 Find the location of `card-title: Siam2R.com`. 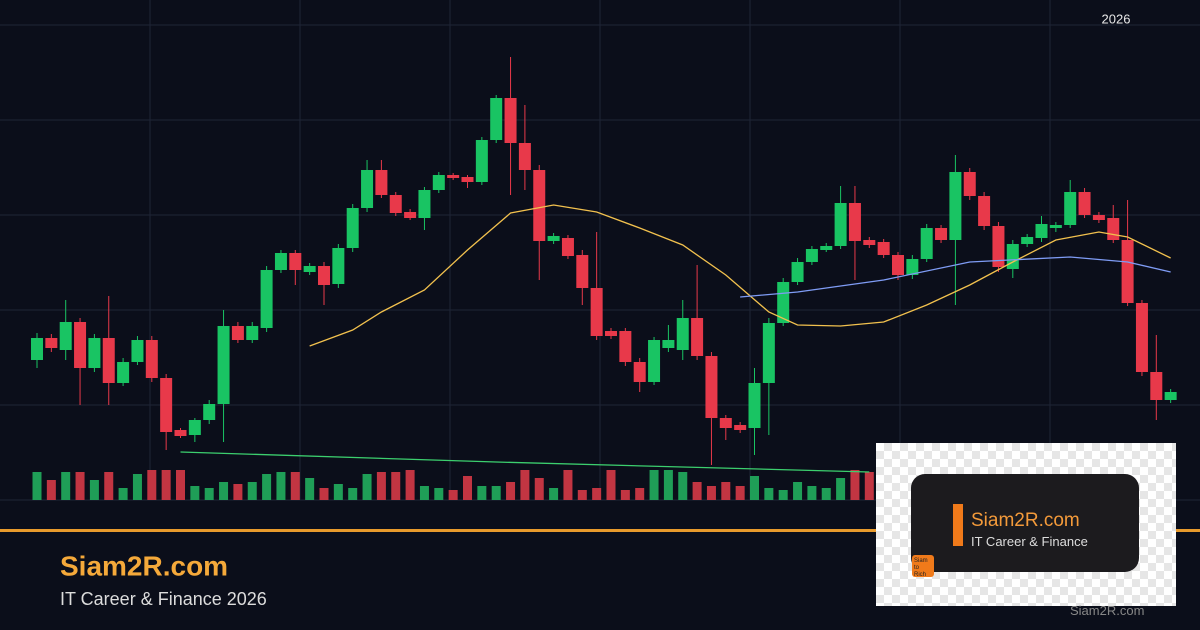

card-title: Siam2R.com is located at coordinates (1025, 520).